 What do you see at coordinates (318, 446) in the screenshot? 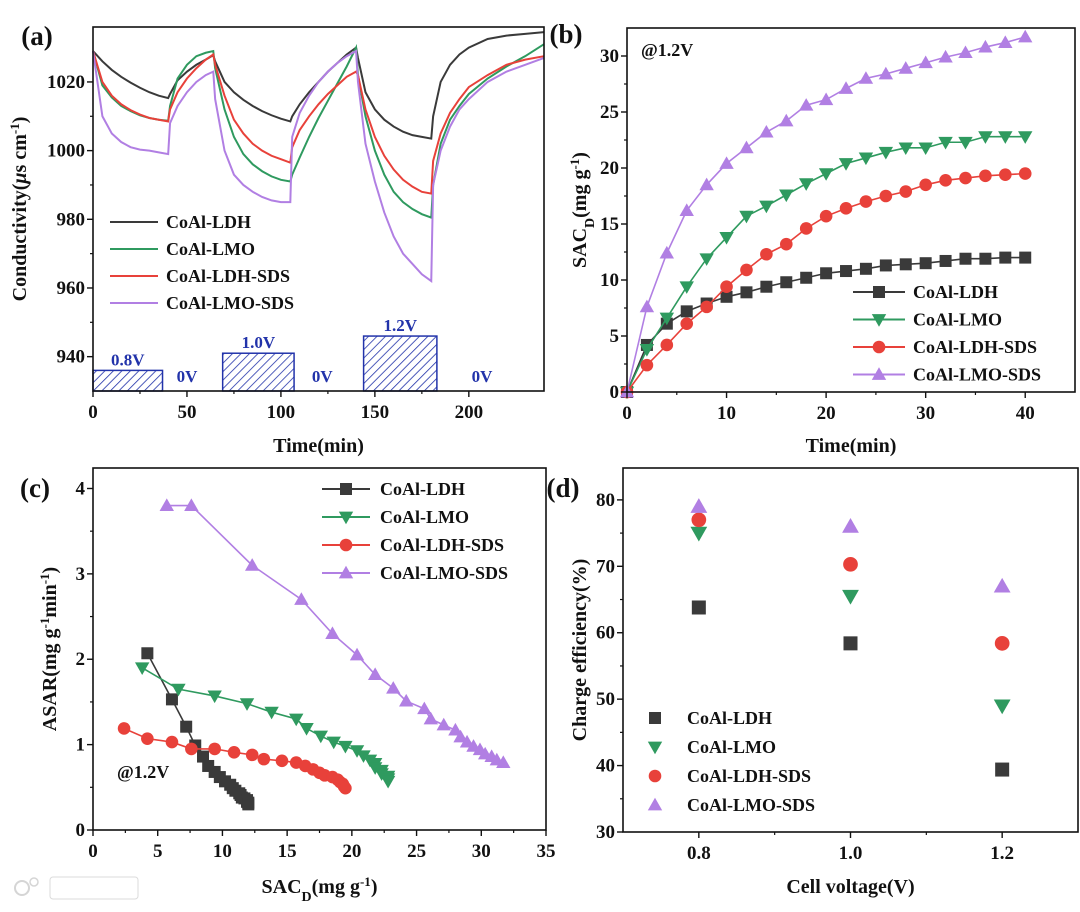
I see `x-axis-title: Time(min)` at bounding box center [318, 446].